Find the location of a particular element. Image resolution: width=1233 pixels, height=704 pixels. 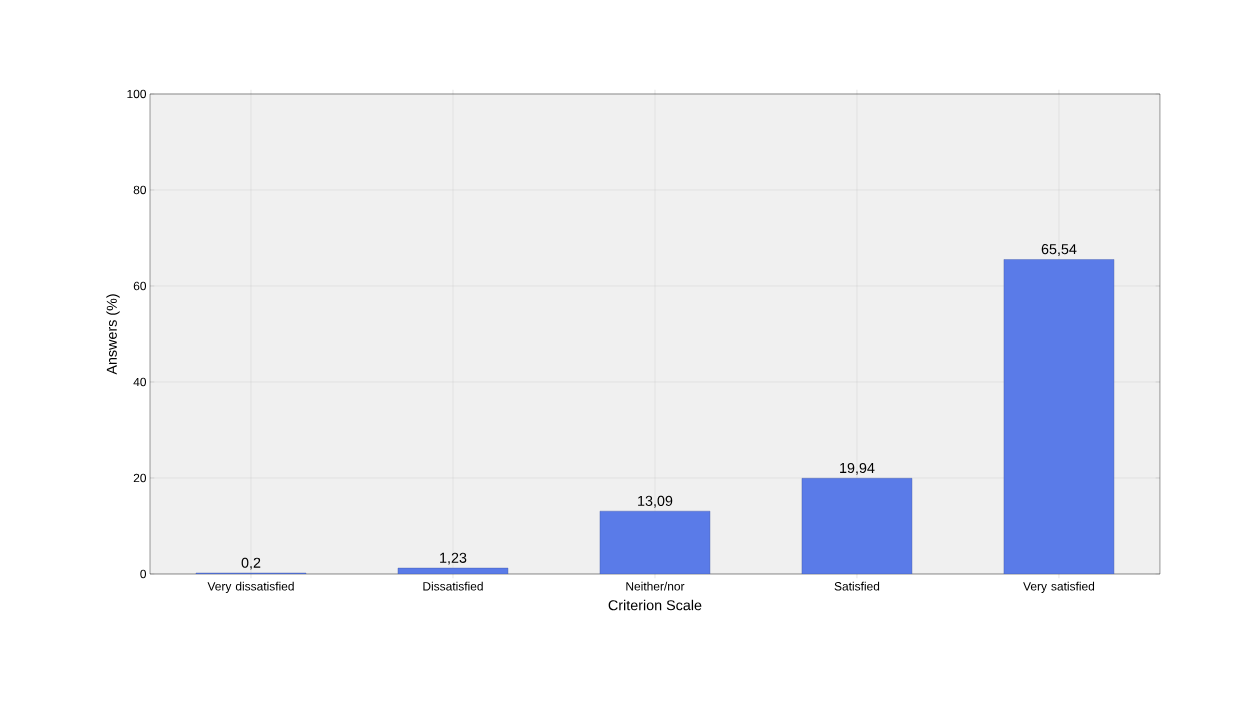

x-tick-label: Neither/nor is located at coordinates (655, 586).